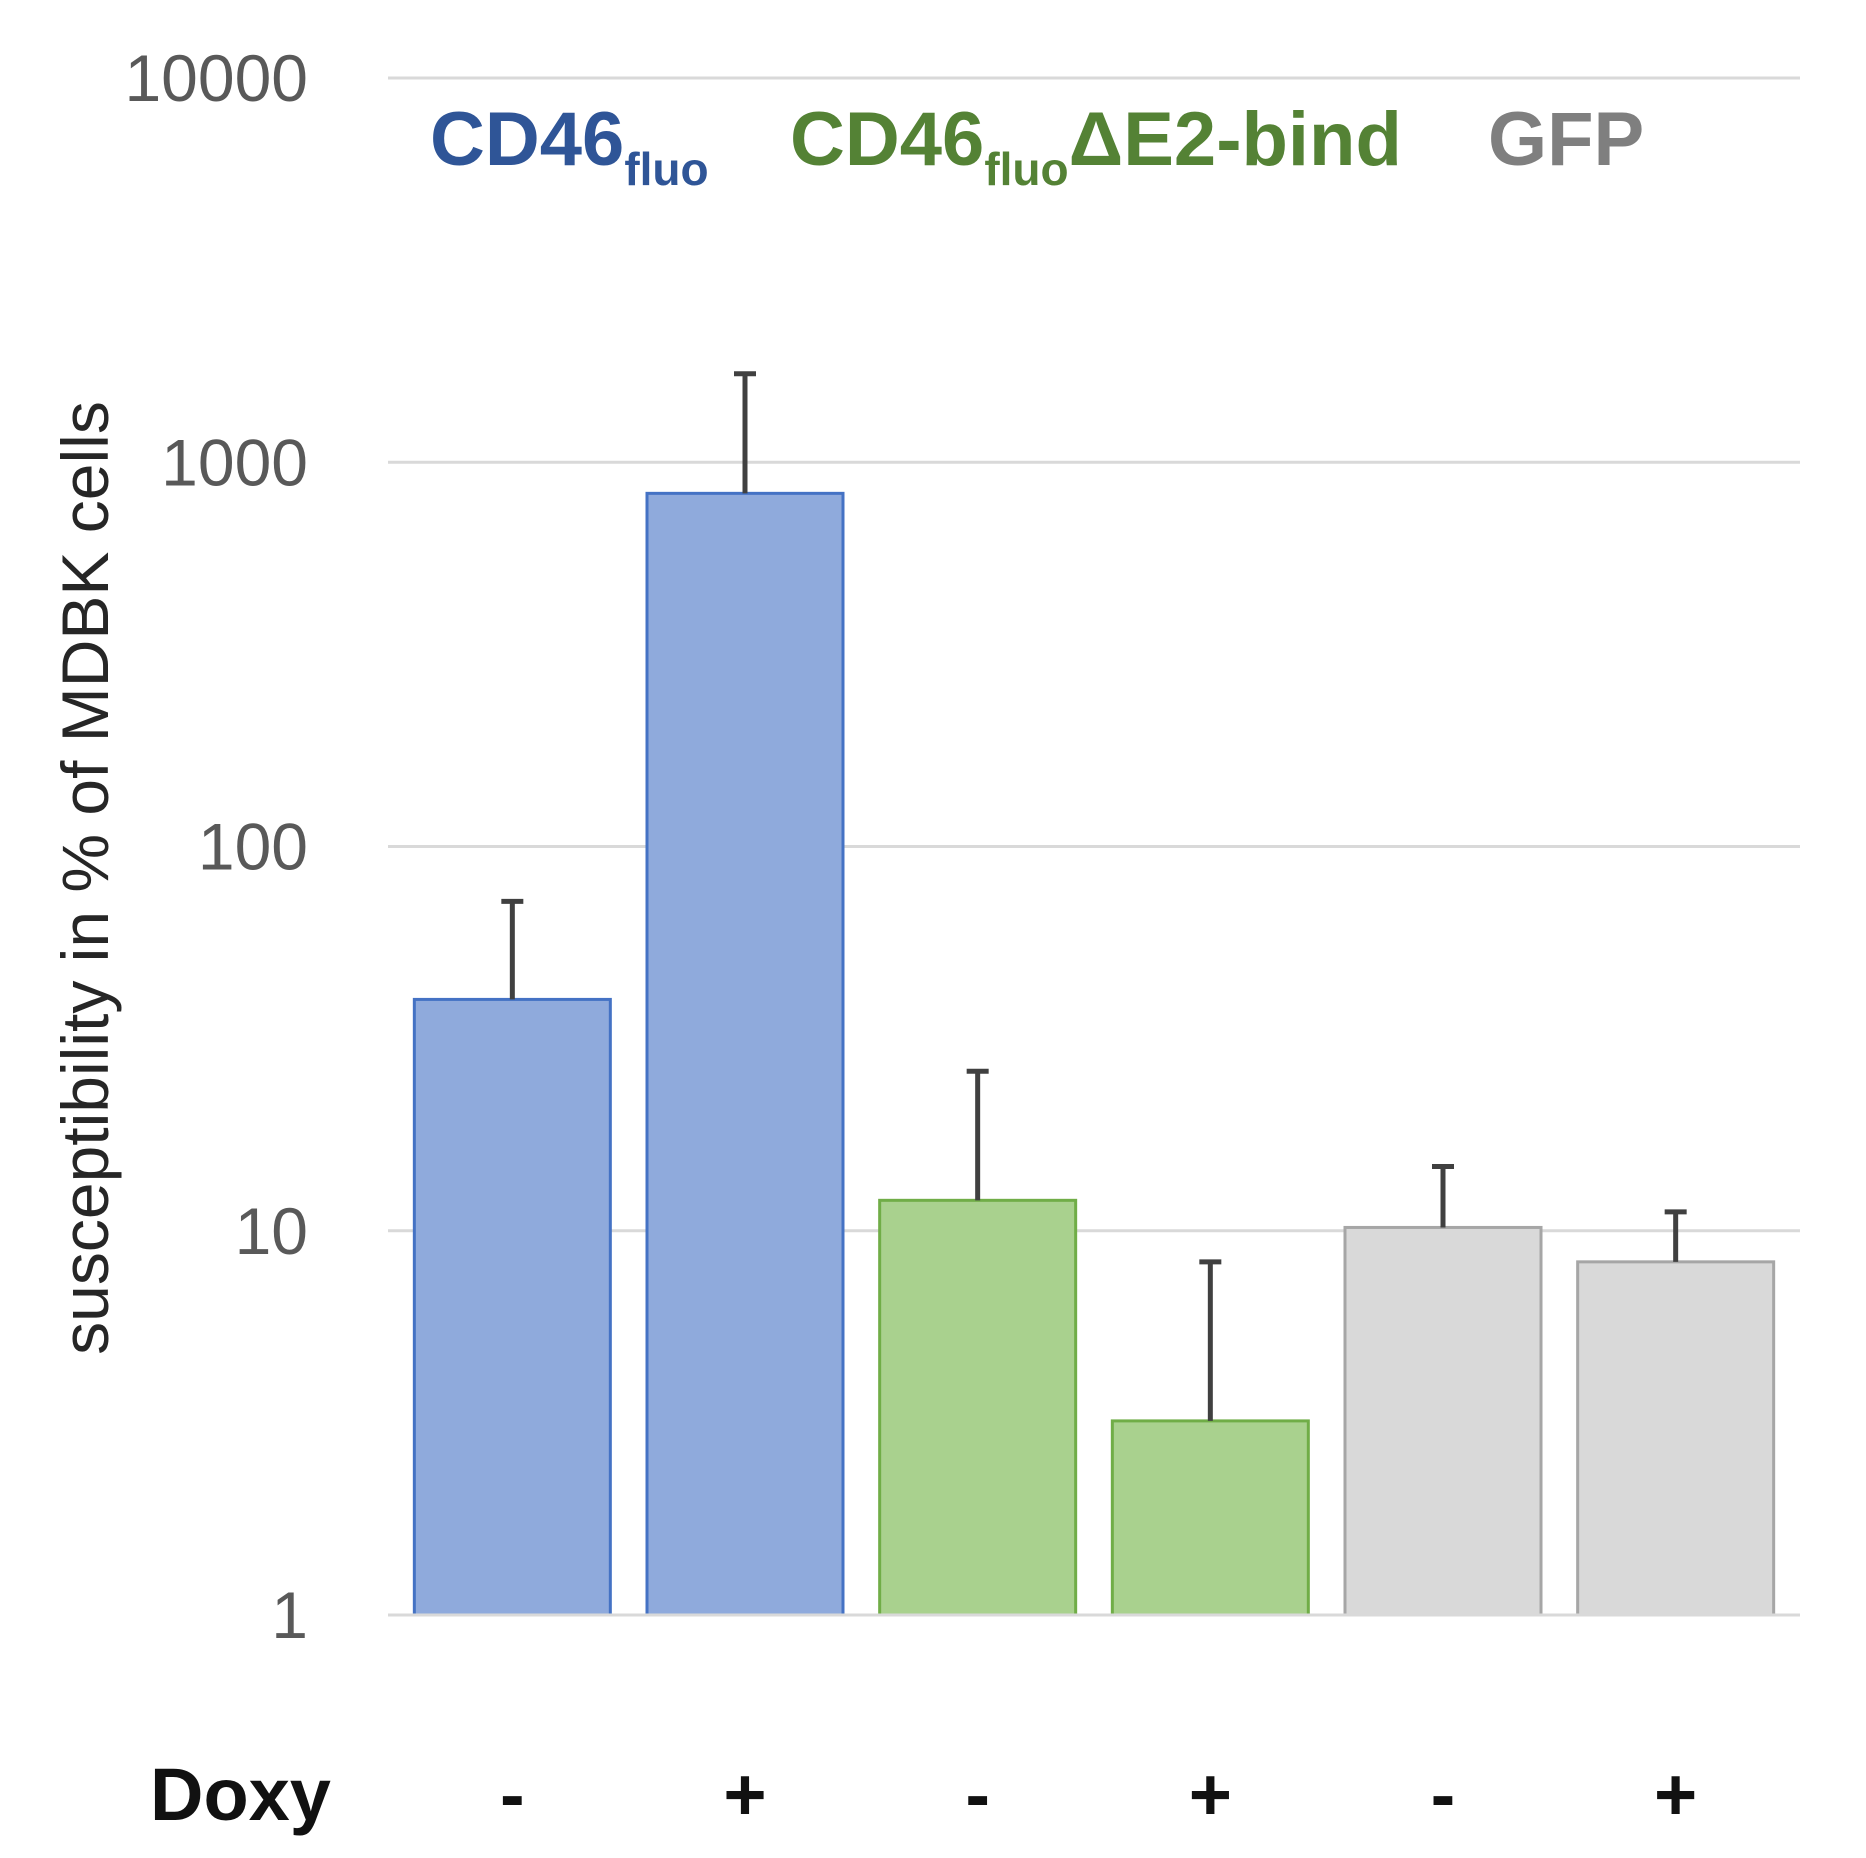 This screenshot has height=1858, width=1866. I want to click on legend: CD46fluo CD46fluoΔE2-bind GFP, so click(1037, 146).